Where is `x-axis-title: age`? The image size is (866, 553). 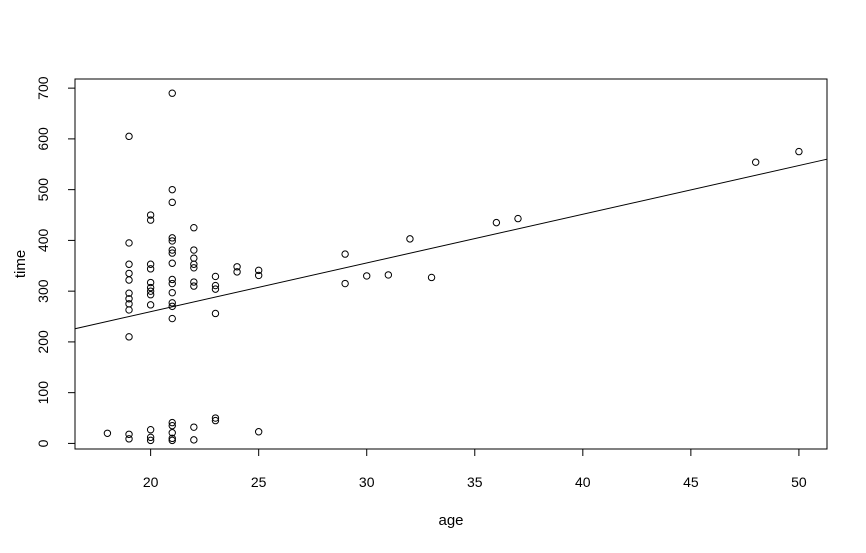 x-axis-title: age is located at coordinates (450, 520).